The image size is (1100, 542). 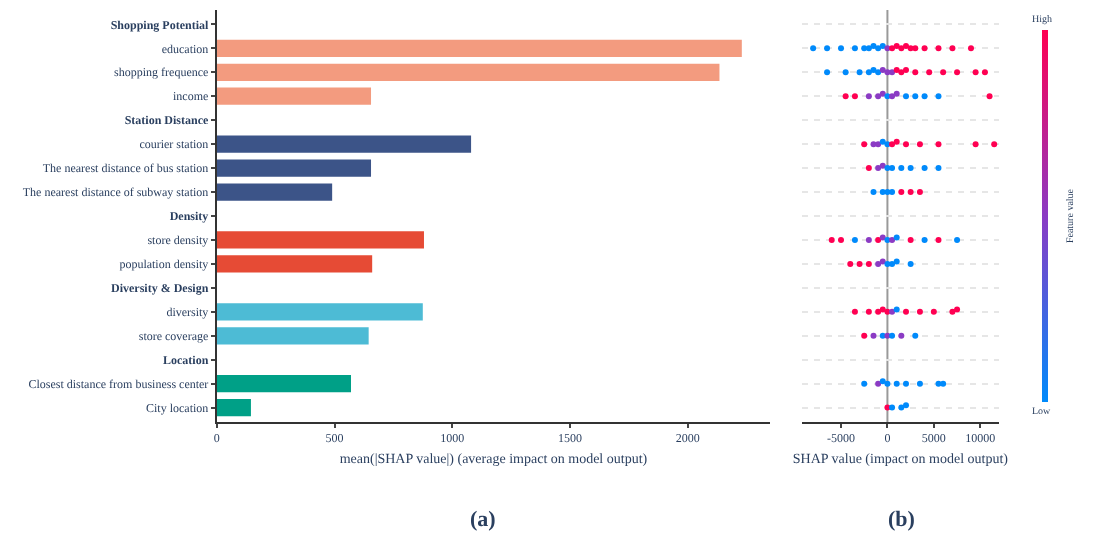 I want to click on text: (b), so click(x=902, y=520).